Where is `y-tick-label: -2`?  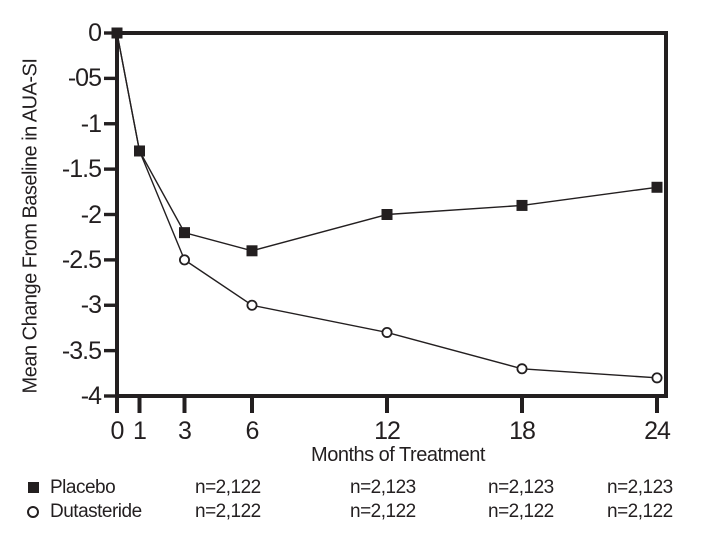
y-tick-label: -2 is located at coordinates (91, 214).